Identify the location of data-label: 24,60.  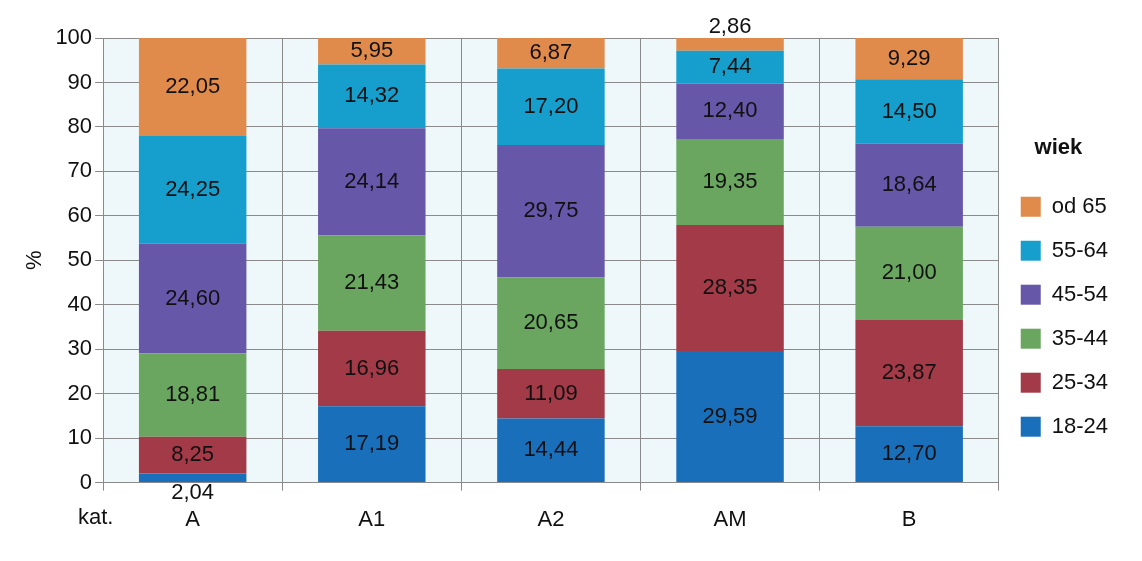
(193, 297).